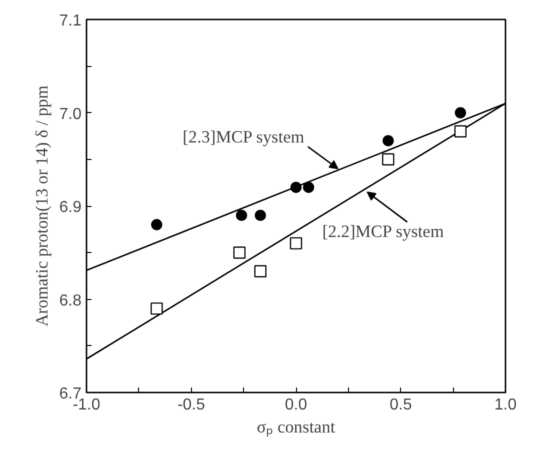 The height and width of the screenshot is (459, 541). What do you see at coordinates (191, 405) in the screenshot?
I see `x-tick-label: -0.5` at bounding box center [191, 405].